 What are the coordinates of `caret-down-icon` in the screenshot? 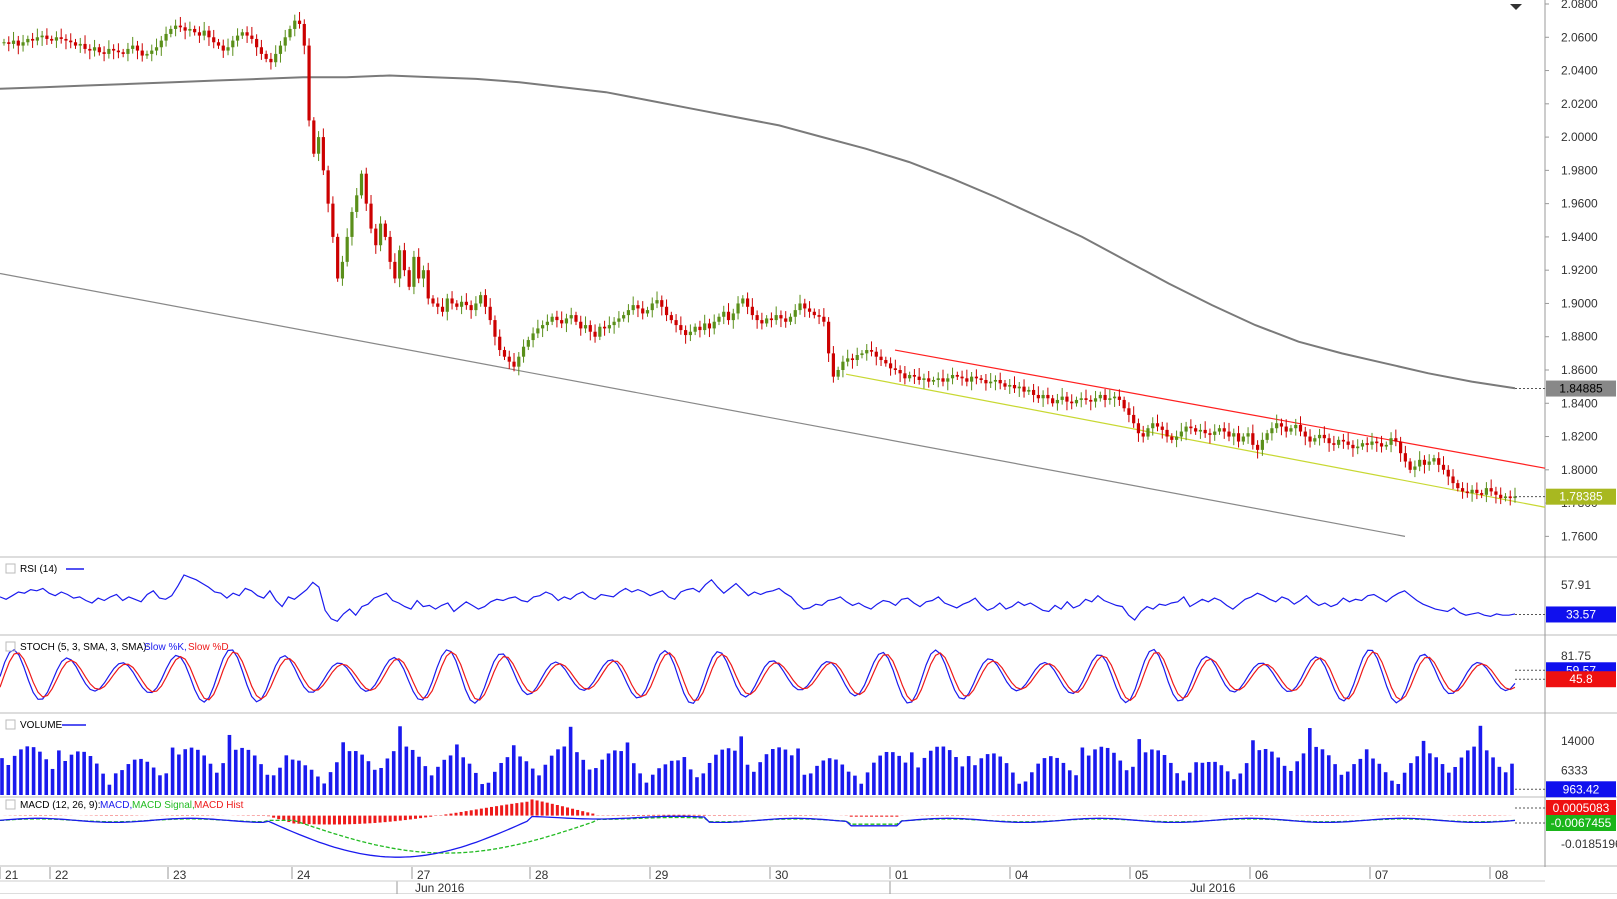 It's located at (1516, 7).